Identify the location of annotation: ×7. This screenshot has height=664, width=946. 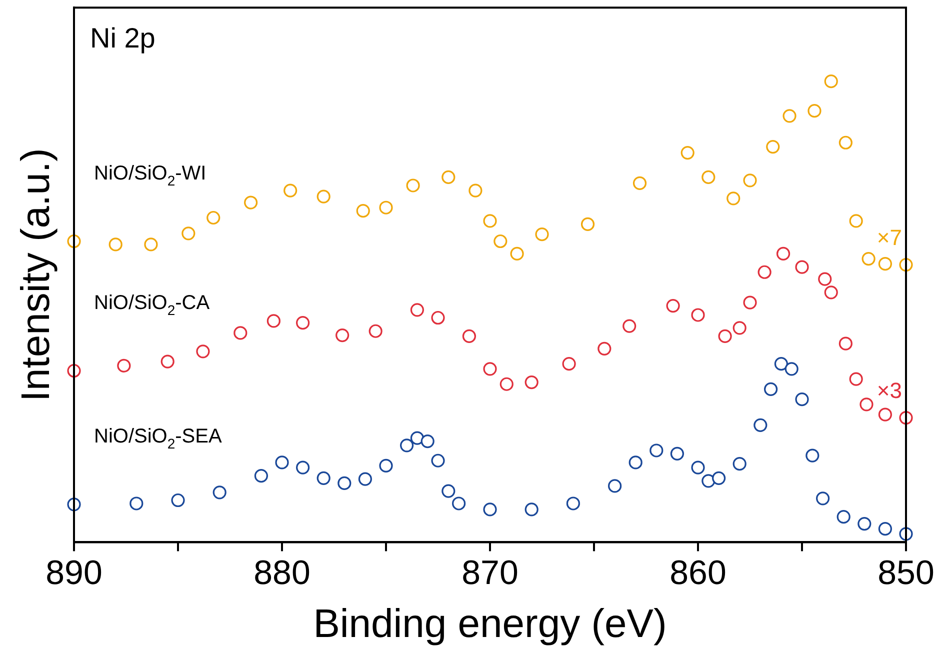
(889, 237).